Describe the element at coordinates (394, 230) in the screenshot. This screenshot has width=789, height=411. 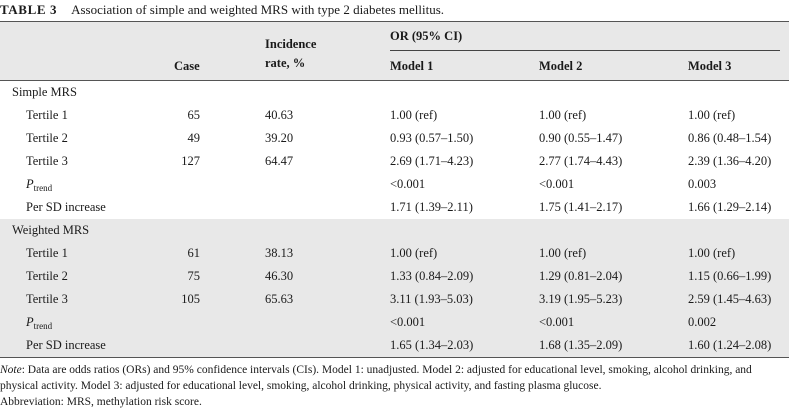
I see `section-header-row: Weighted MRS` at that location.